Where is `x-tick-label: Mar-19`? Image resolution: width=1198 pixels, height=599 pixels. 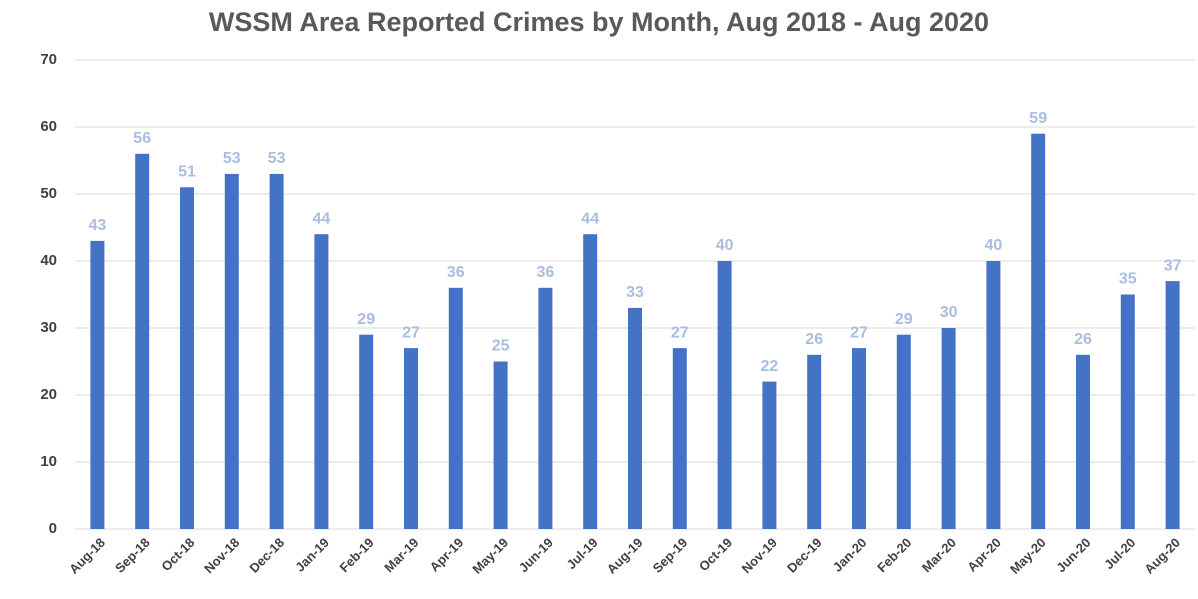 x-tick-label: Mar-19 is located at coordinates (401, 555).